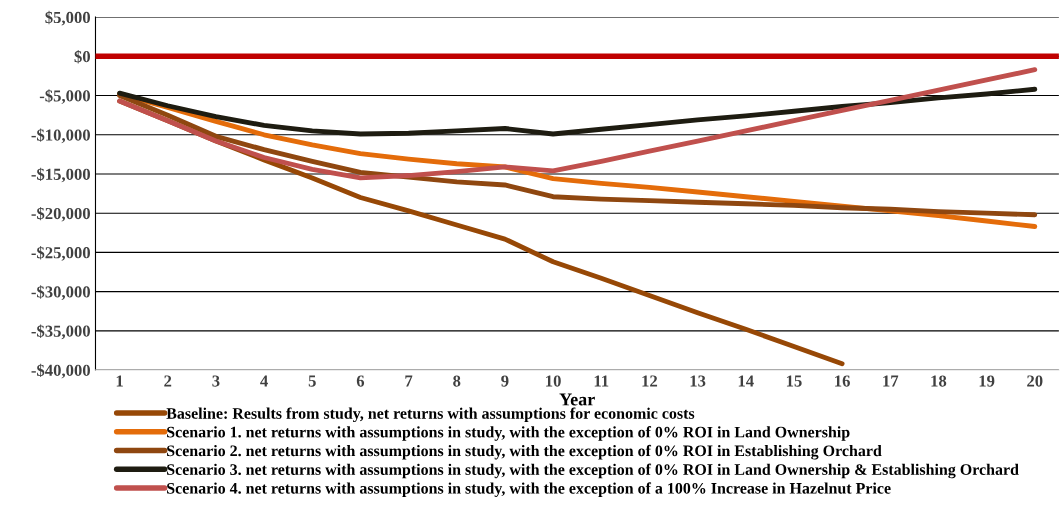 This screenshot has width=1061, height=519. Describe the element at coordinates (505, 381) in the screenshot. I see `x-tick-label: 9` at that location.